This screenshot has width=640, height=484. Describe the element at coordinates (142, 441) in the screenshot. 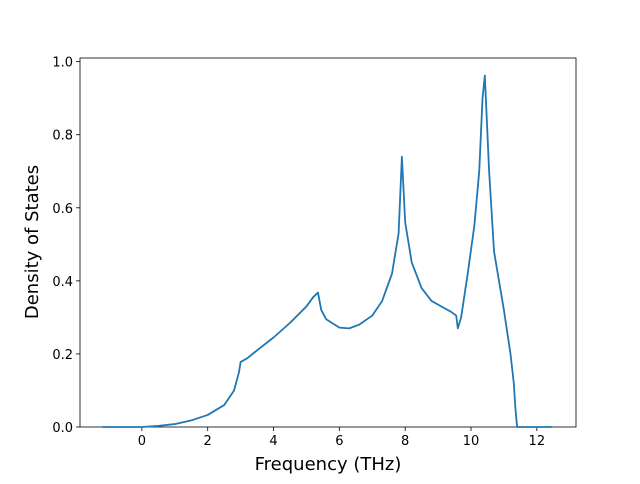

I see `x-tick-label: 0` at that location.